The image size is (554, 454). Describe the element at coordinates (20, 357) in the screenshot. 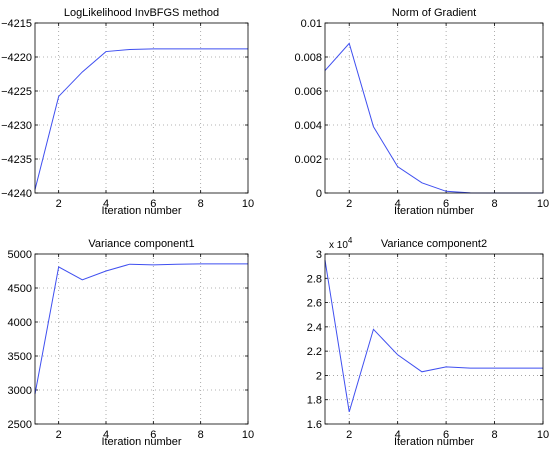

I see `y-tick-label: 3500` at that location.